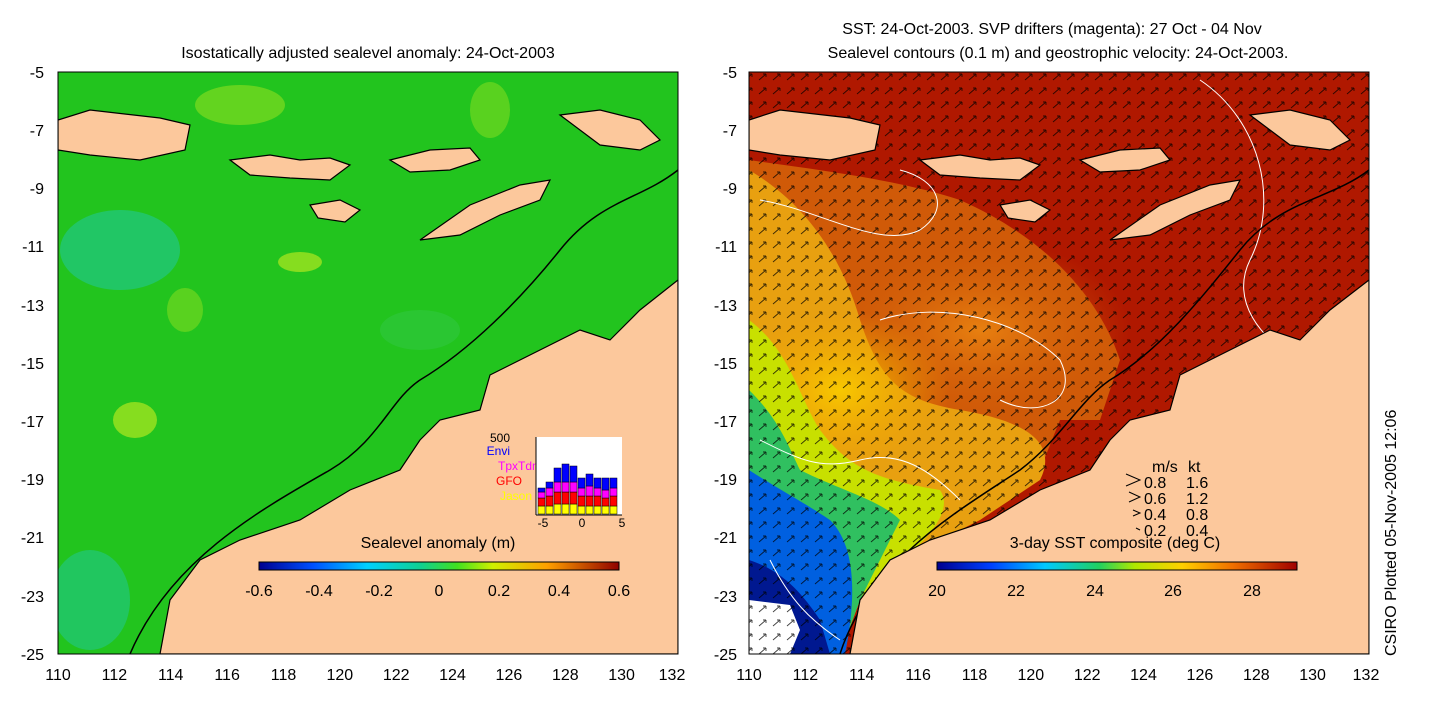 Image resolution: width=1440 pixels, height=720 pixels. I want to click on right-colorbar-ramp, so click(1117, 566).